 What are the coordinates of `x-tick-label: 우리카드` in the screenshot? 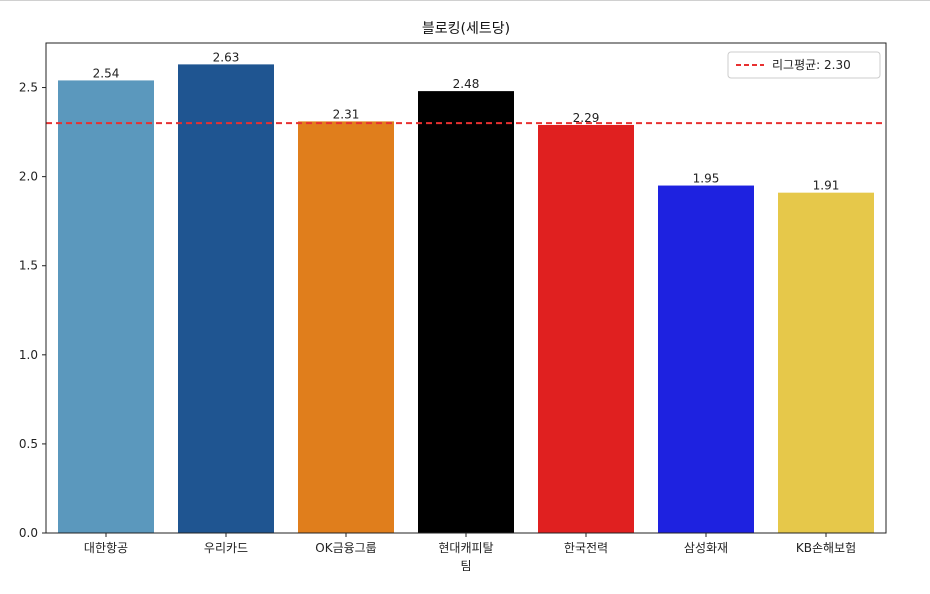 It's located at (226, 548).